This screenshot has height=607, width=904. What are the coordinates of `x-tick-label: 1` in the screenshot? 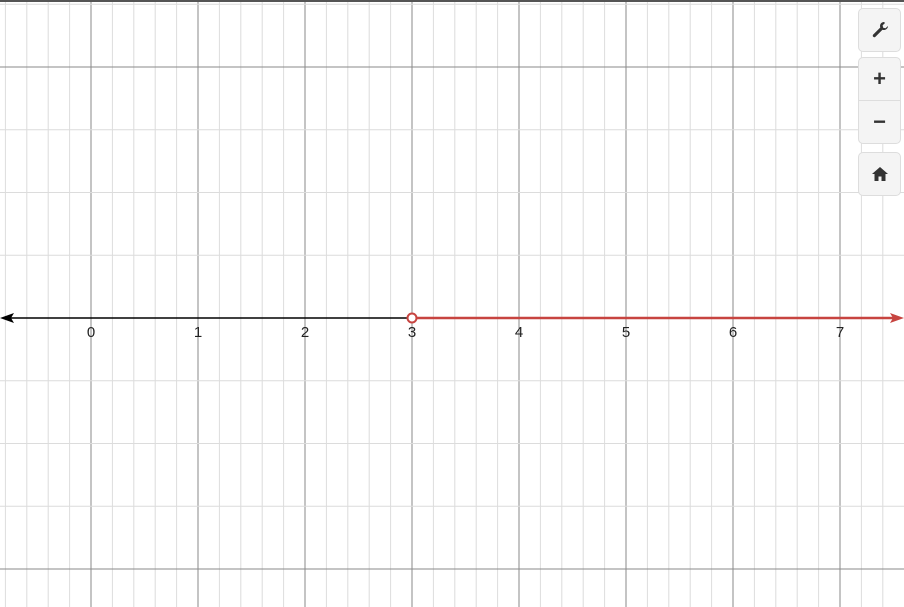 It's located at (198, 332).